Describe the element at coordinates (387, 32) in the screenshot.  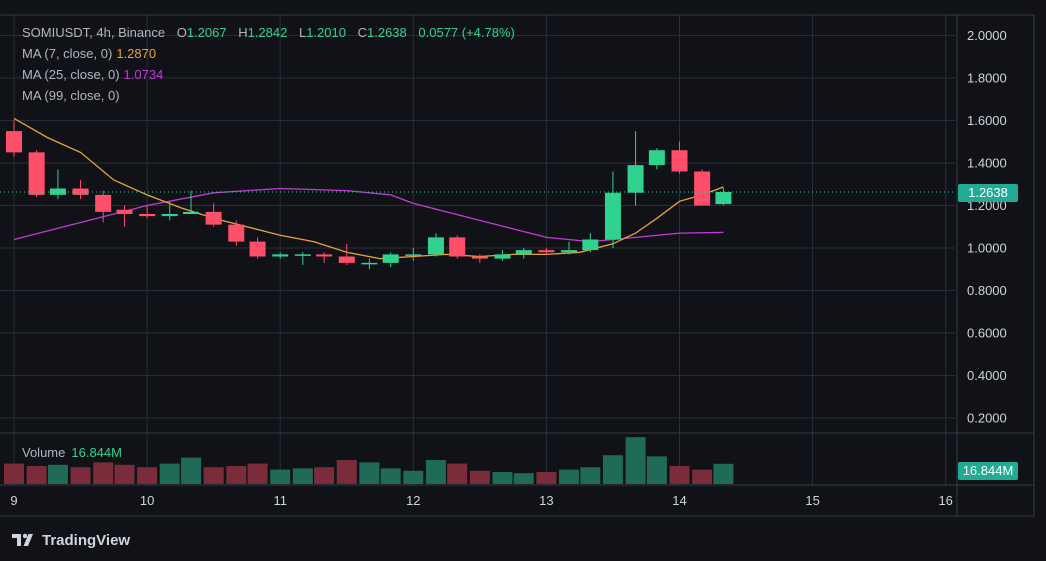
I see `legend-close-value: 1.2638` at that location.